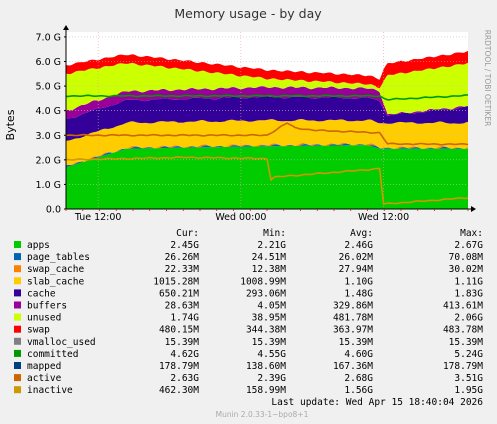 This screenshot has width=497, height=424. Describe the element at coordinates (466, 269) in the screenshot. I see `legend-max-swap_cache: 30.02M` at that location.